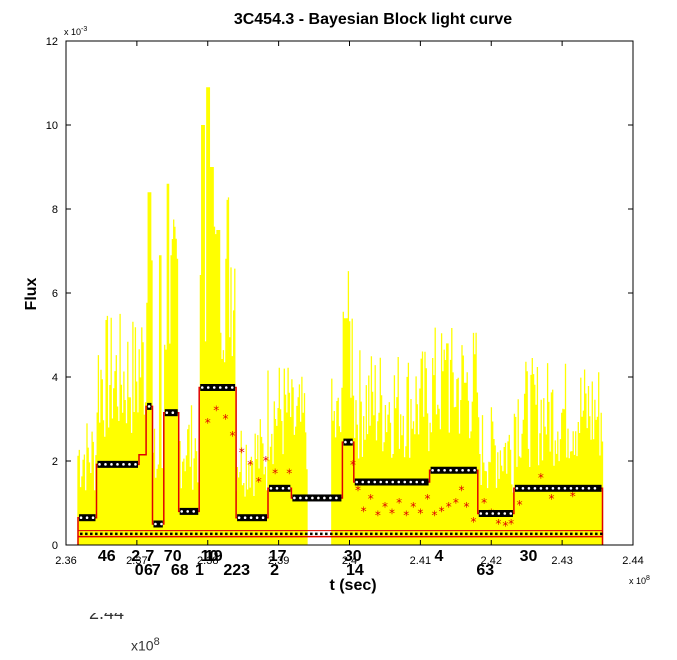 The image size is (677, 660). What do you see at coordinates (107, 618) in the screenshot?
I see `footer-cut-tick-label: 2.44` at bounding box center [107, 618].